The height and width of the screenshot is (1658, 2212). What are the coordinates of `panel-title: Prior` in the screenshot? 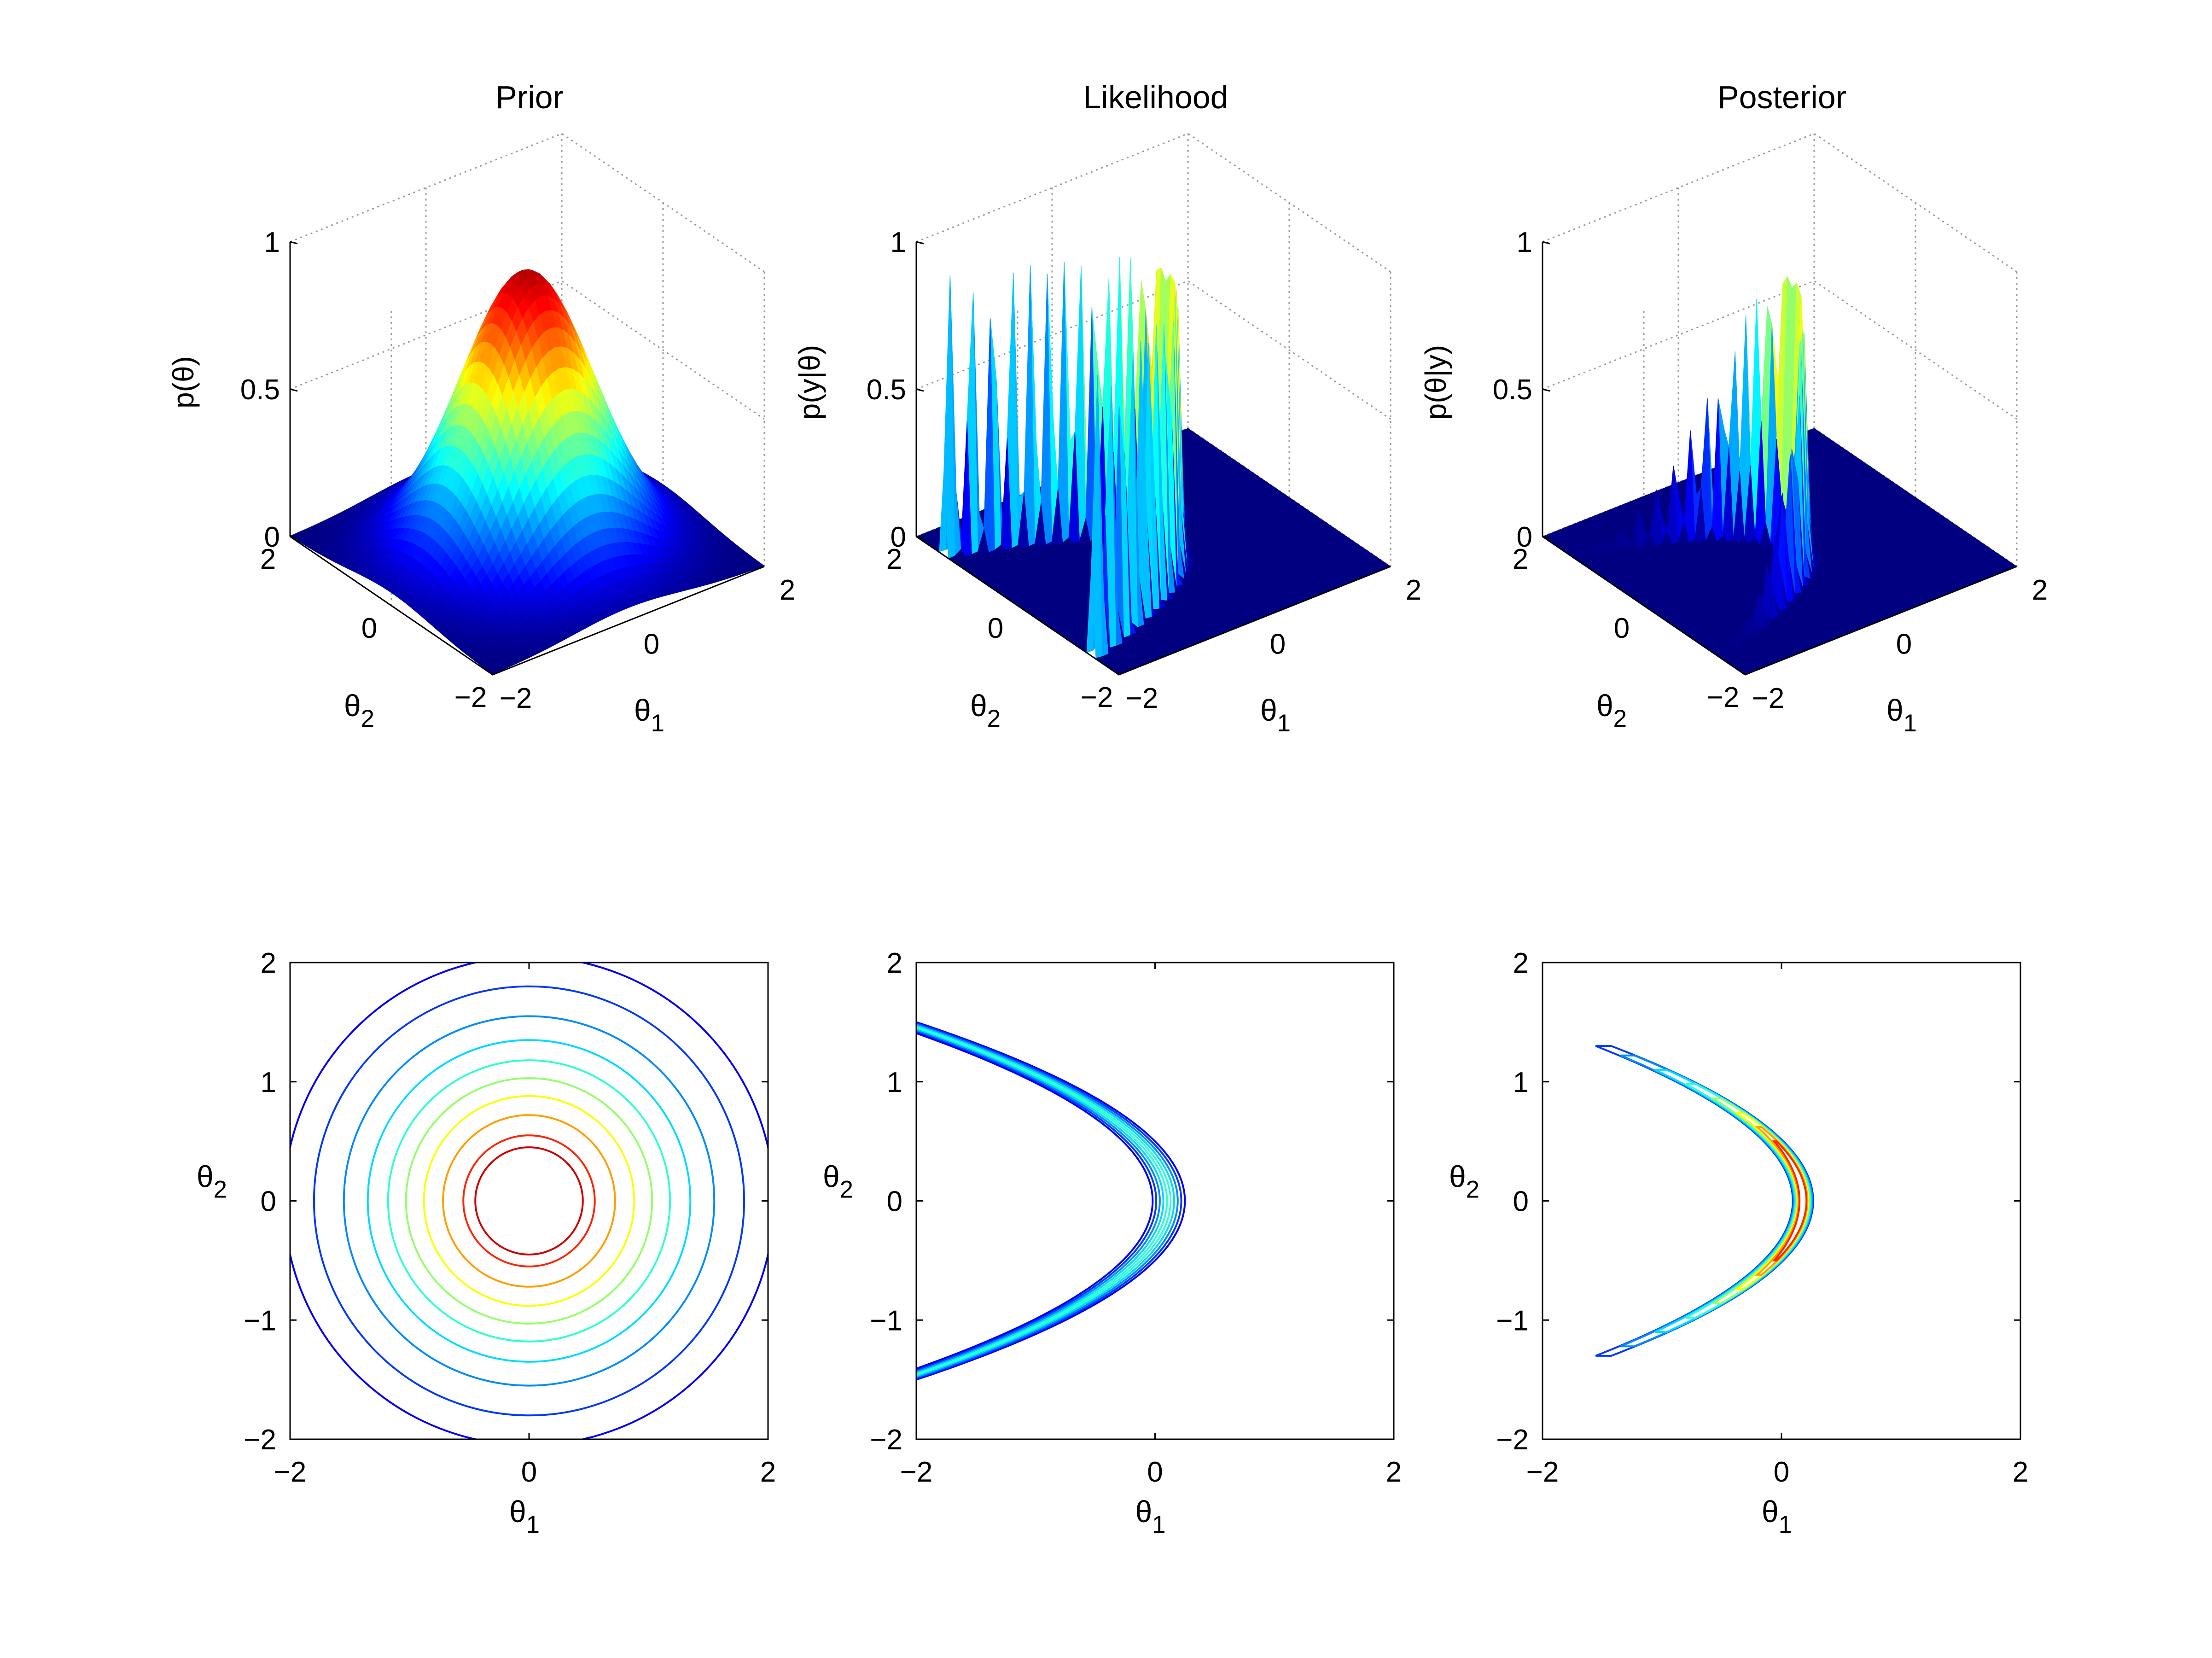 It's located at (529, 97).